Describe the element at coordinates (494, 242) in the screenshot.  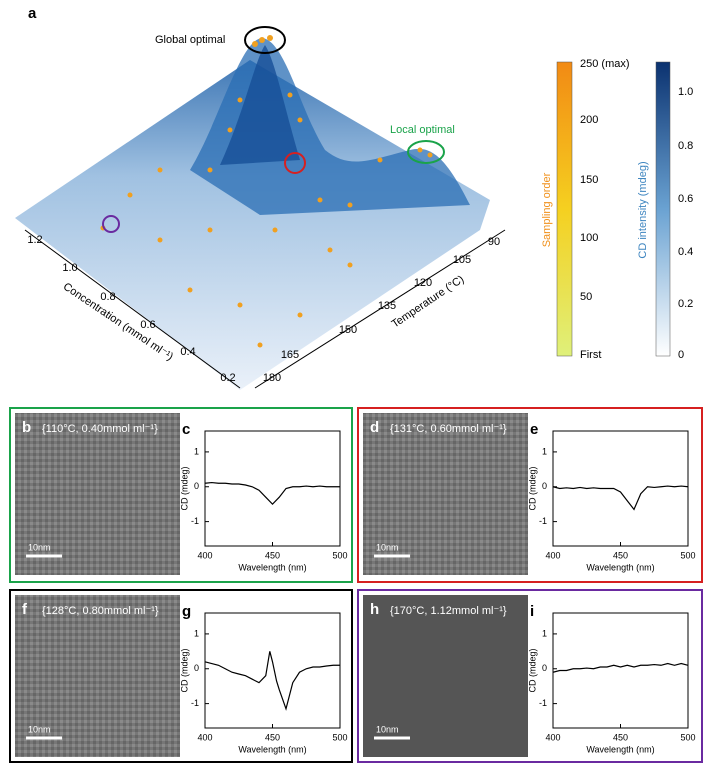
I see `axis-tick-label: 90` at that location.